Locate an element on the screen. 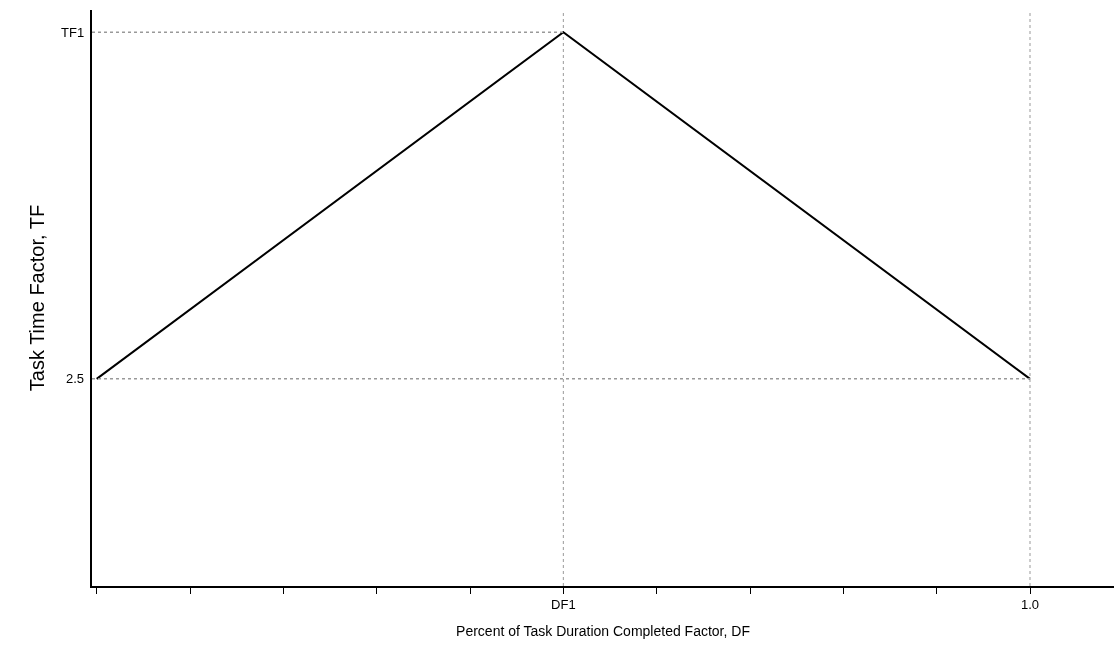  x-tick-label: DF1 is located at coordinates (563, 605).